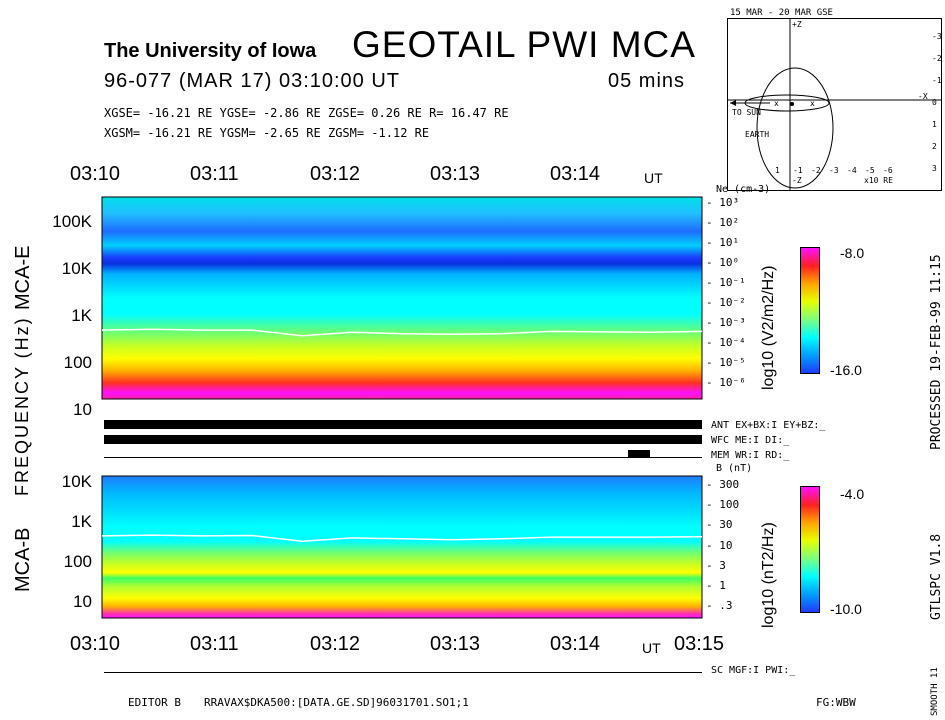  What do you see at coordinates (846, 370) in the screenshot?
I see `mca-e-colorbar-min: -16.0` at bounding box center [846, 370].